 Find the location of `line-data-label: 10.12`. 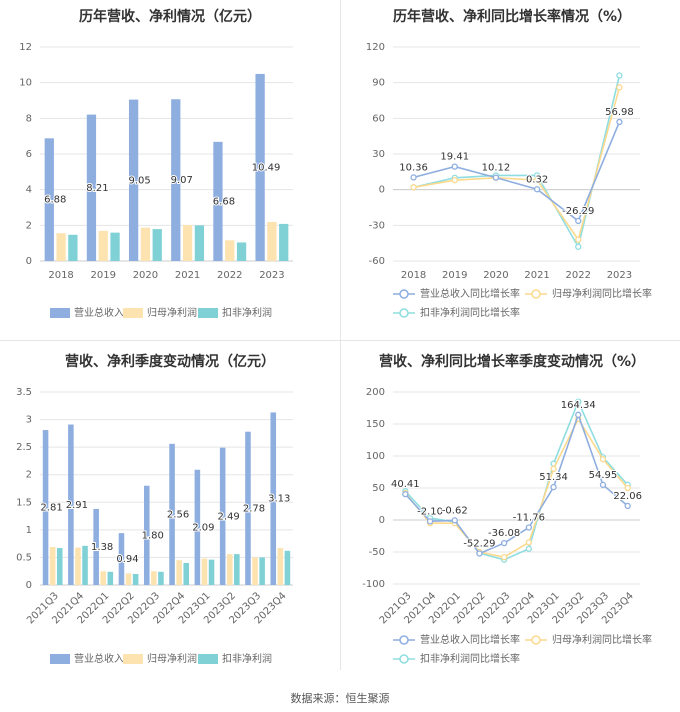

line-data-label: 10.12 is located at coordinates (496, 168).